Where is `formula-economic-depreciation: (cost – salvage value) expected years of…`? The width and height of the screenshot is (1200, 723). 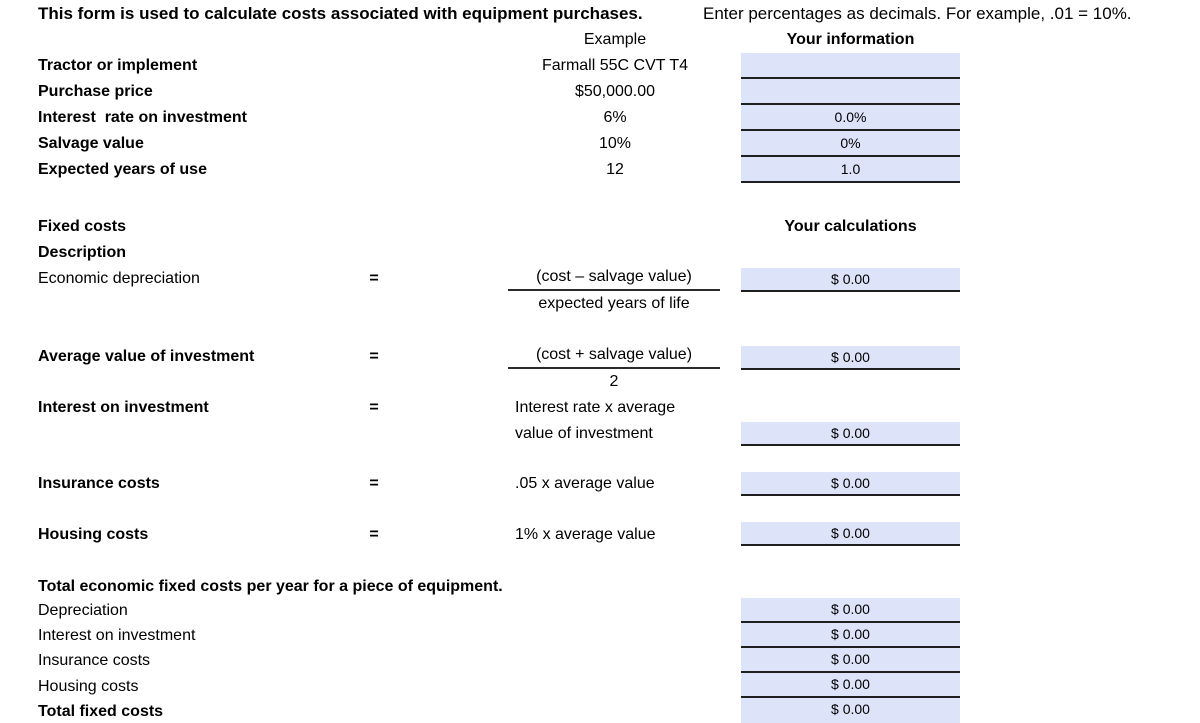 formula-economic-depreciation: (cost – salvage value) expected years of… is located at coordinates (614, 290).